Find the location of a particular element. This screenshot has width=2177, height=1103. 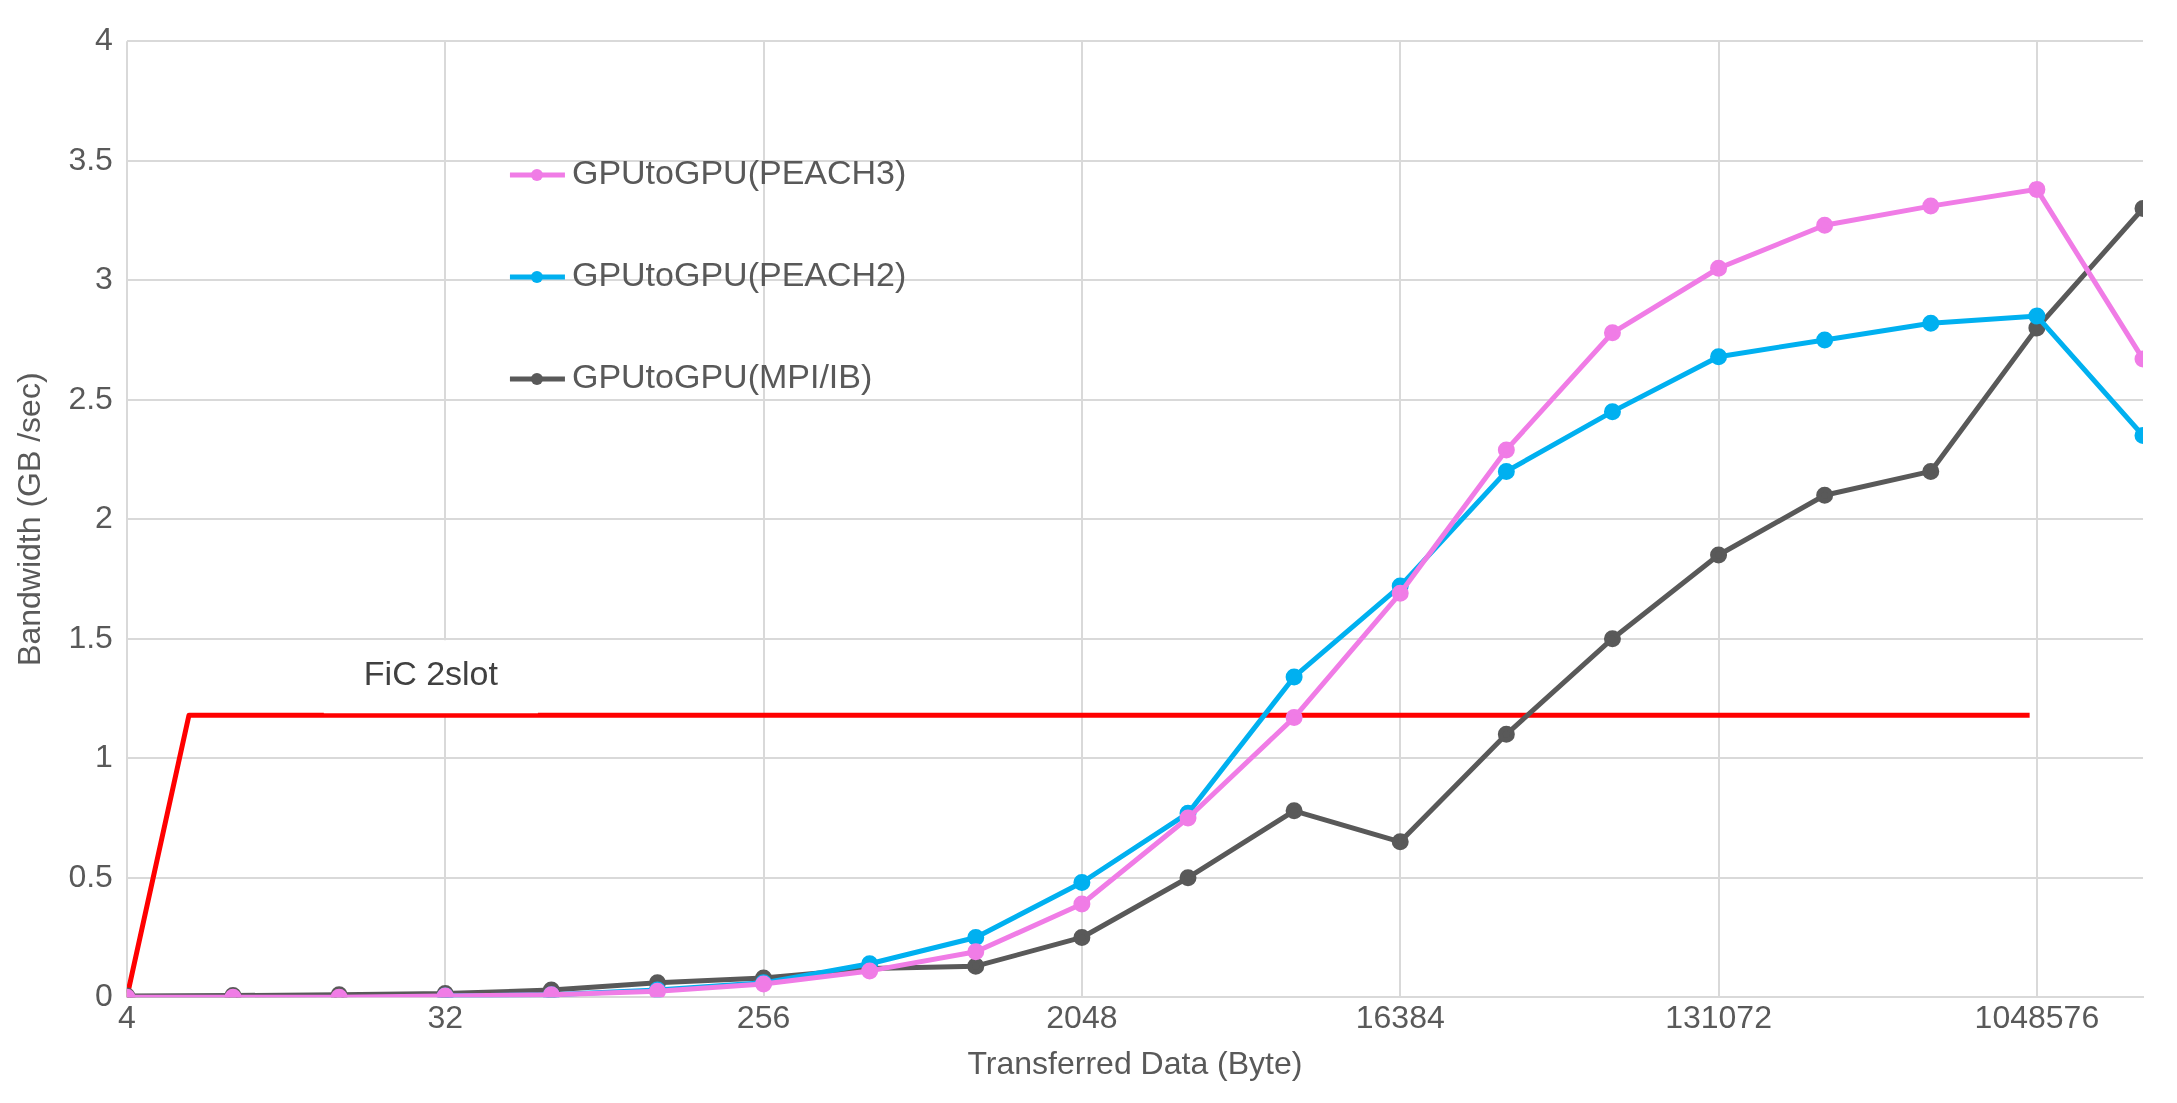

y-tick-label: 2 is located at coordinates (104, 517).